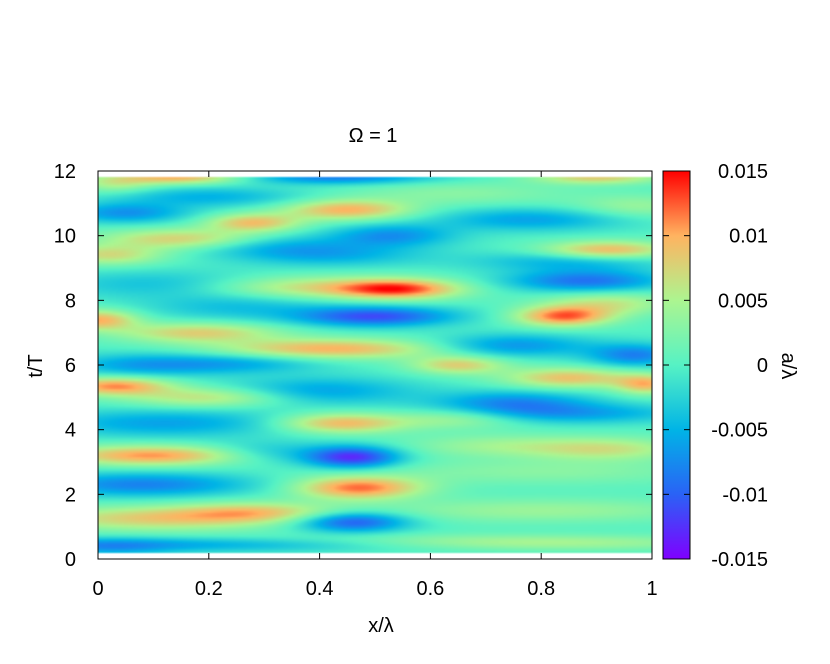 This screenshot has height=664, width=830. What do you see at coordinates (541, 589) in the screenshot?
I see `x-tick-label: 0.8` at bounding box center [541, 589].